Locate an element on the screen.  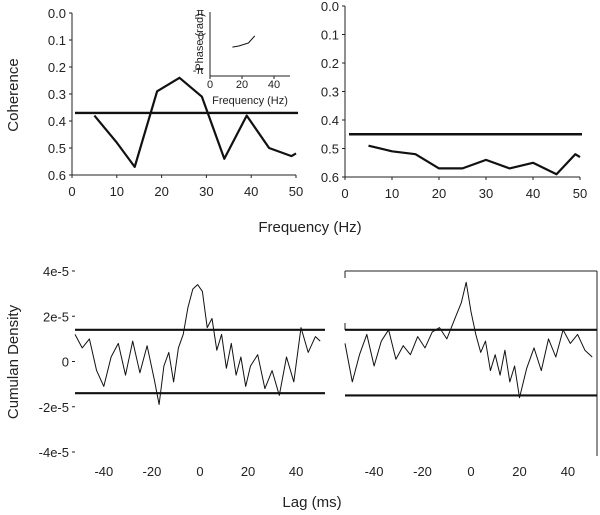
coh-right-ytick-label: 0.5 is located at coordinates (330, 149).